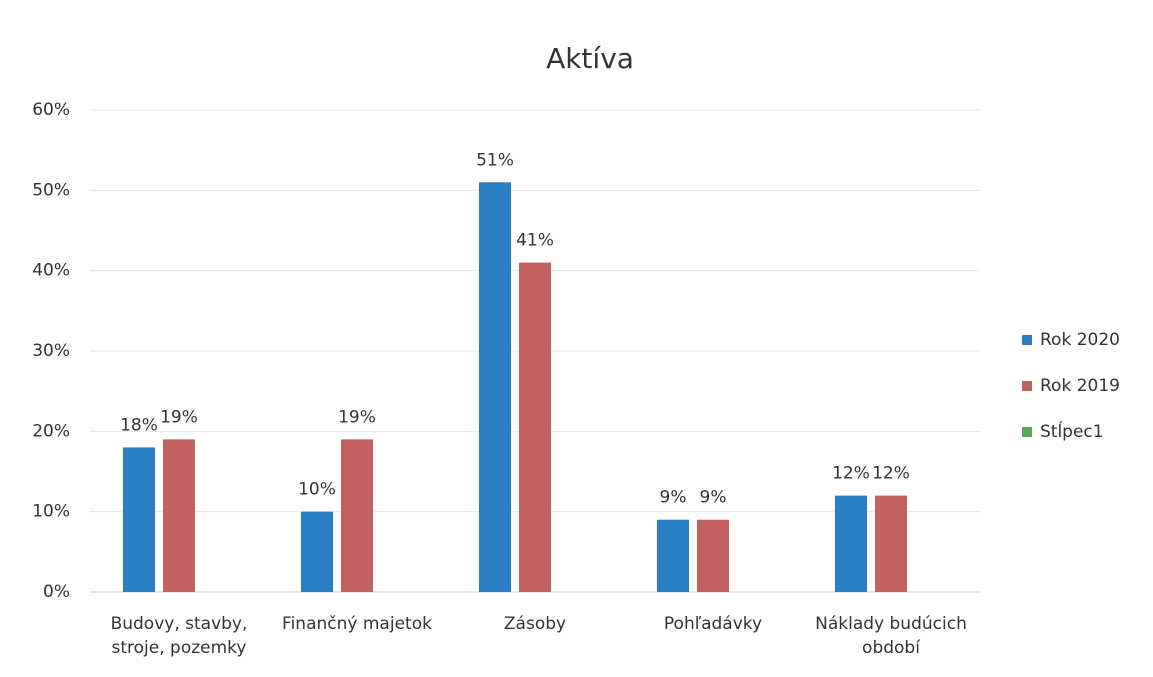 This screenshot has width=1153, height=677. Describe the element at coordinates (357, 624) in the screenshot. I see `x-tick-label: Finančný majetok` at that location.